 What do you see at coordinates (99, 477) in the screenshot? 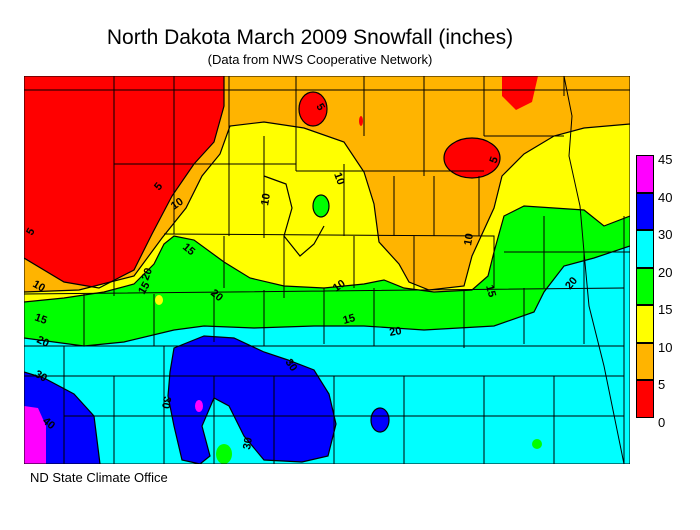
I see `credit-text: ND State Climate Office` at bounding box center [99, 477].